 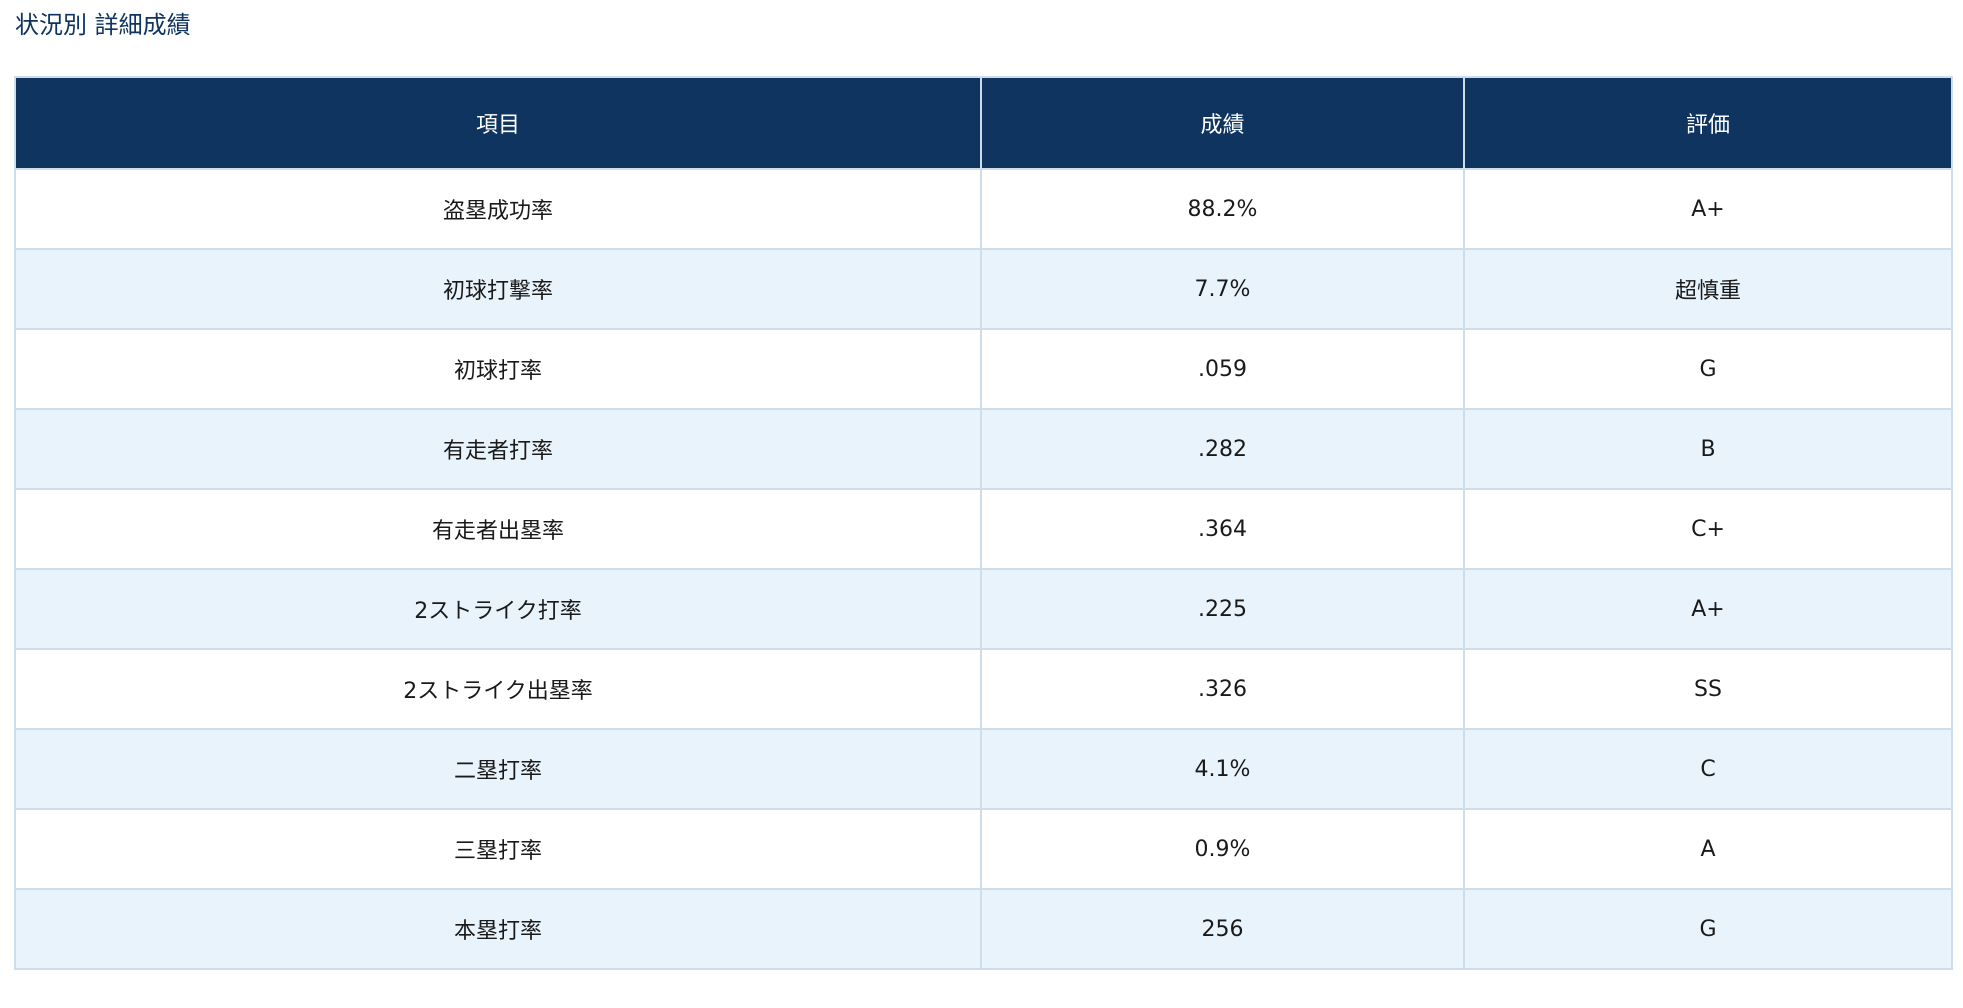 I want to click on table-row: 有走者出塁率 .364 C+, so click(x=983, y=529).